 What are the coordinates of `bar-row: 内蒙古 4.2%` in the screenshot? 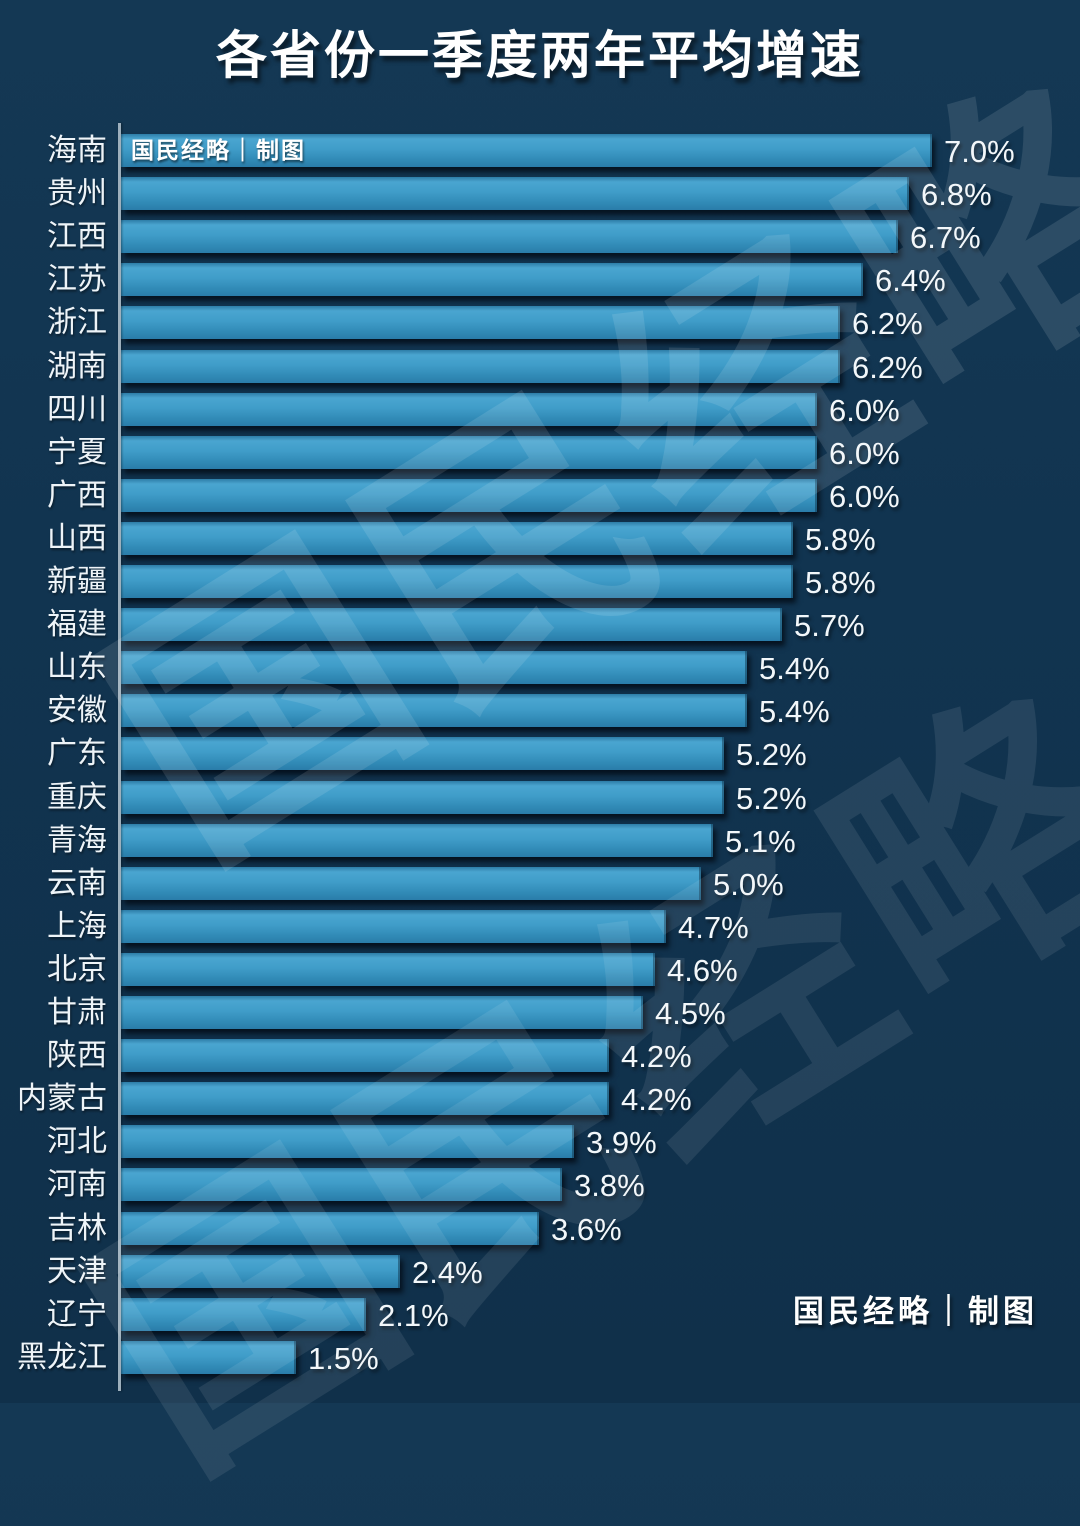 It's located at (540, 1100).